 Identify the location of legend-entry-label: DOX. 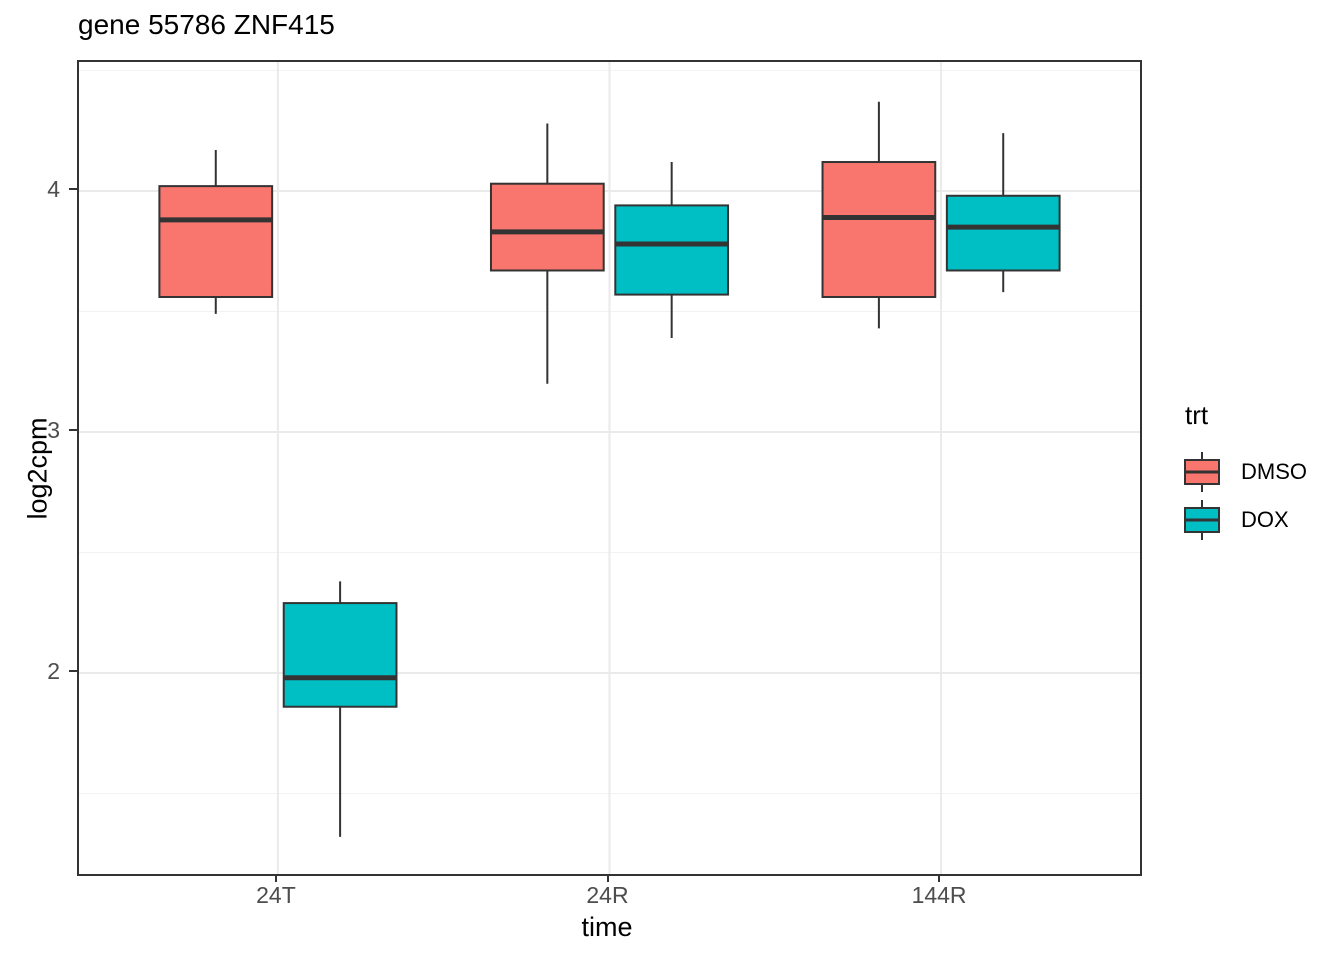
(1265, 519).